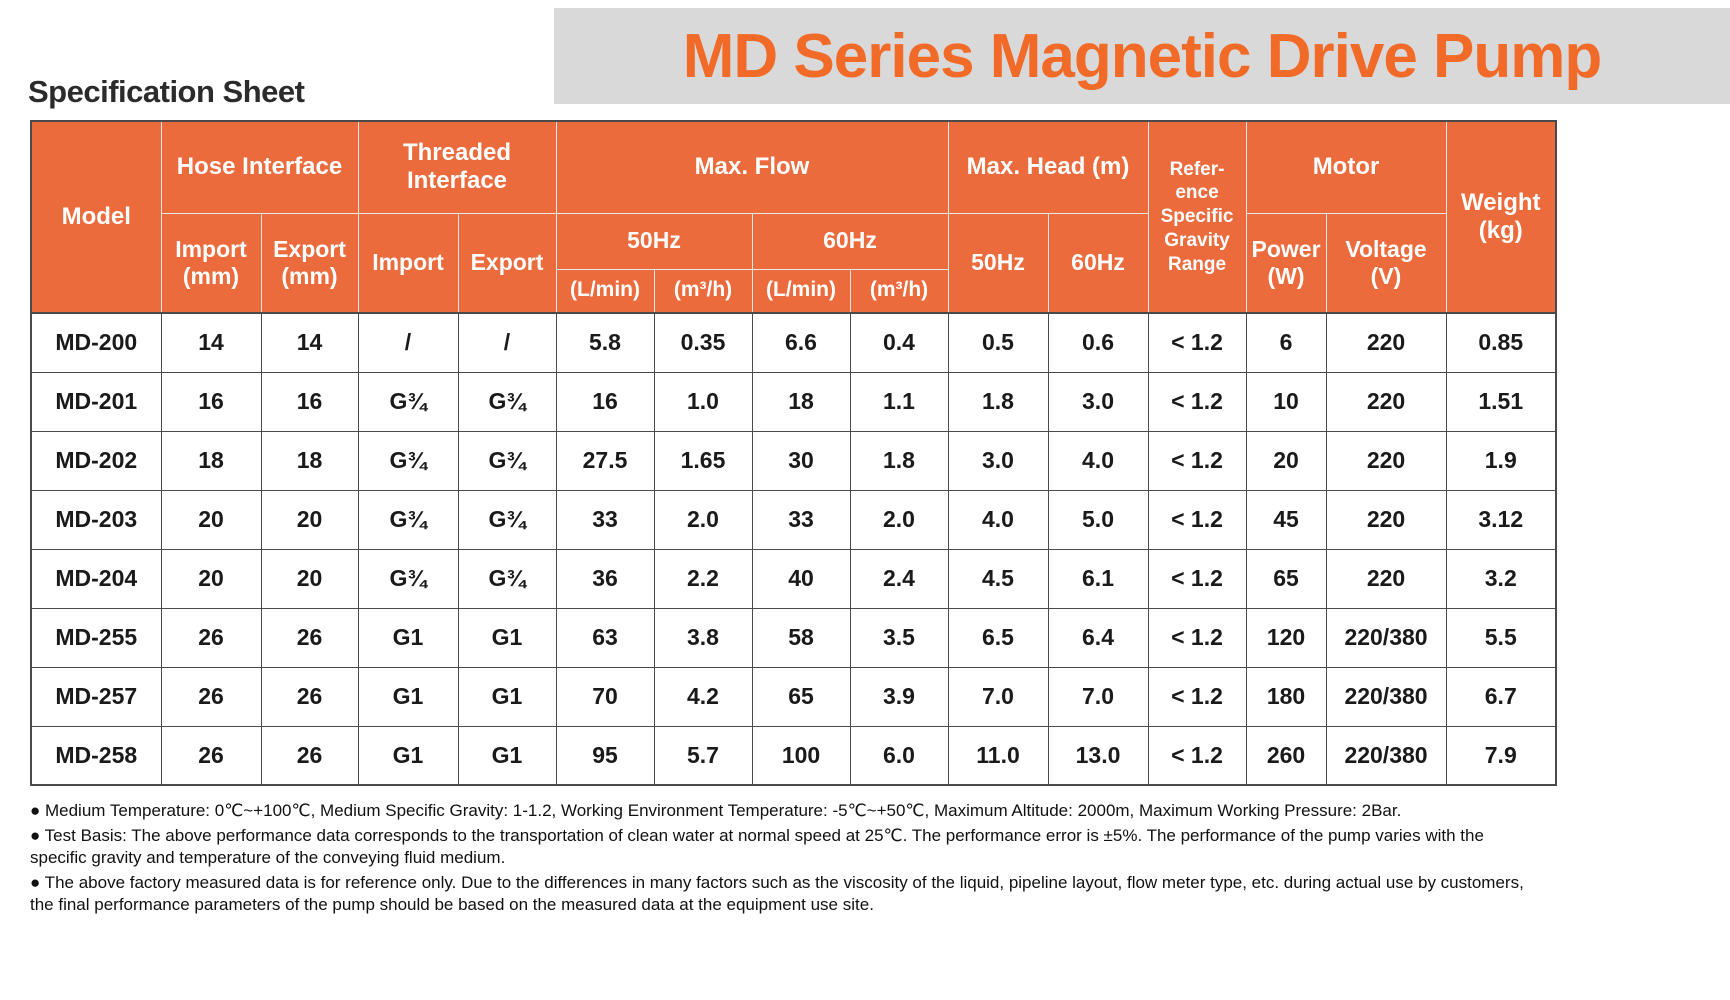 The width and height of the screenshot is (1730, 1000). Describe the element at coordinates (998, 519) in the screenshot. I see `table-cell: 4.0` at that location.